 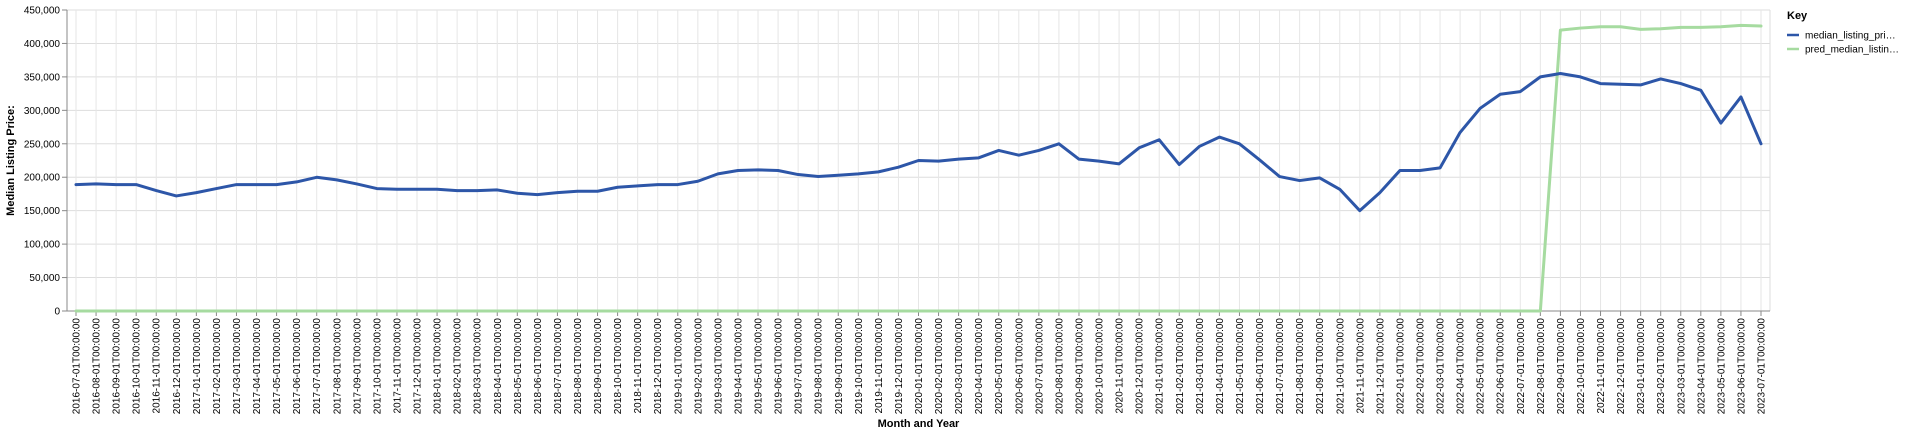 What do you see at coordinates (317, 366) in the screenshot?
I see `x-tick-label: 2017-07-01T00:00:00` at bounding box center [317, 366].